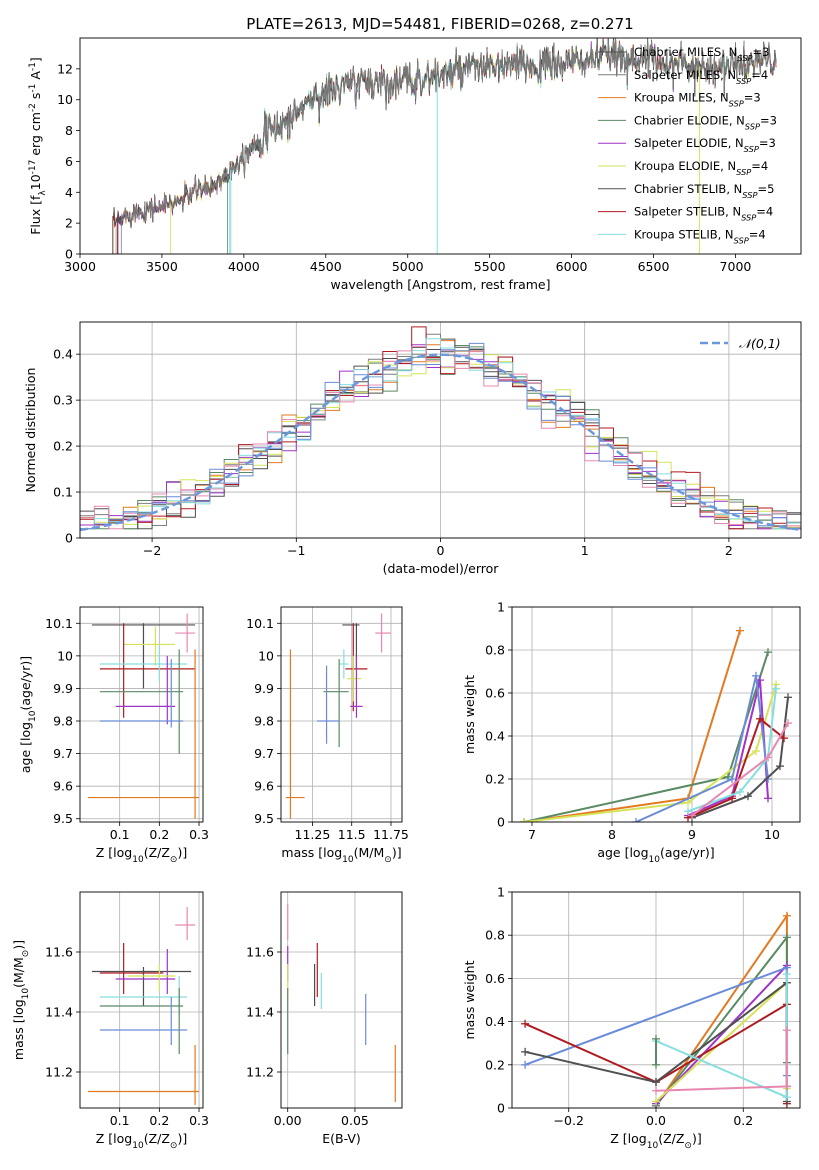 The image size is (819, 1170). I want to click on mass_vs_Z-plot, so click(143, 1006).